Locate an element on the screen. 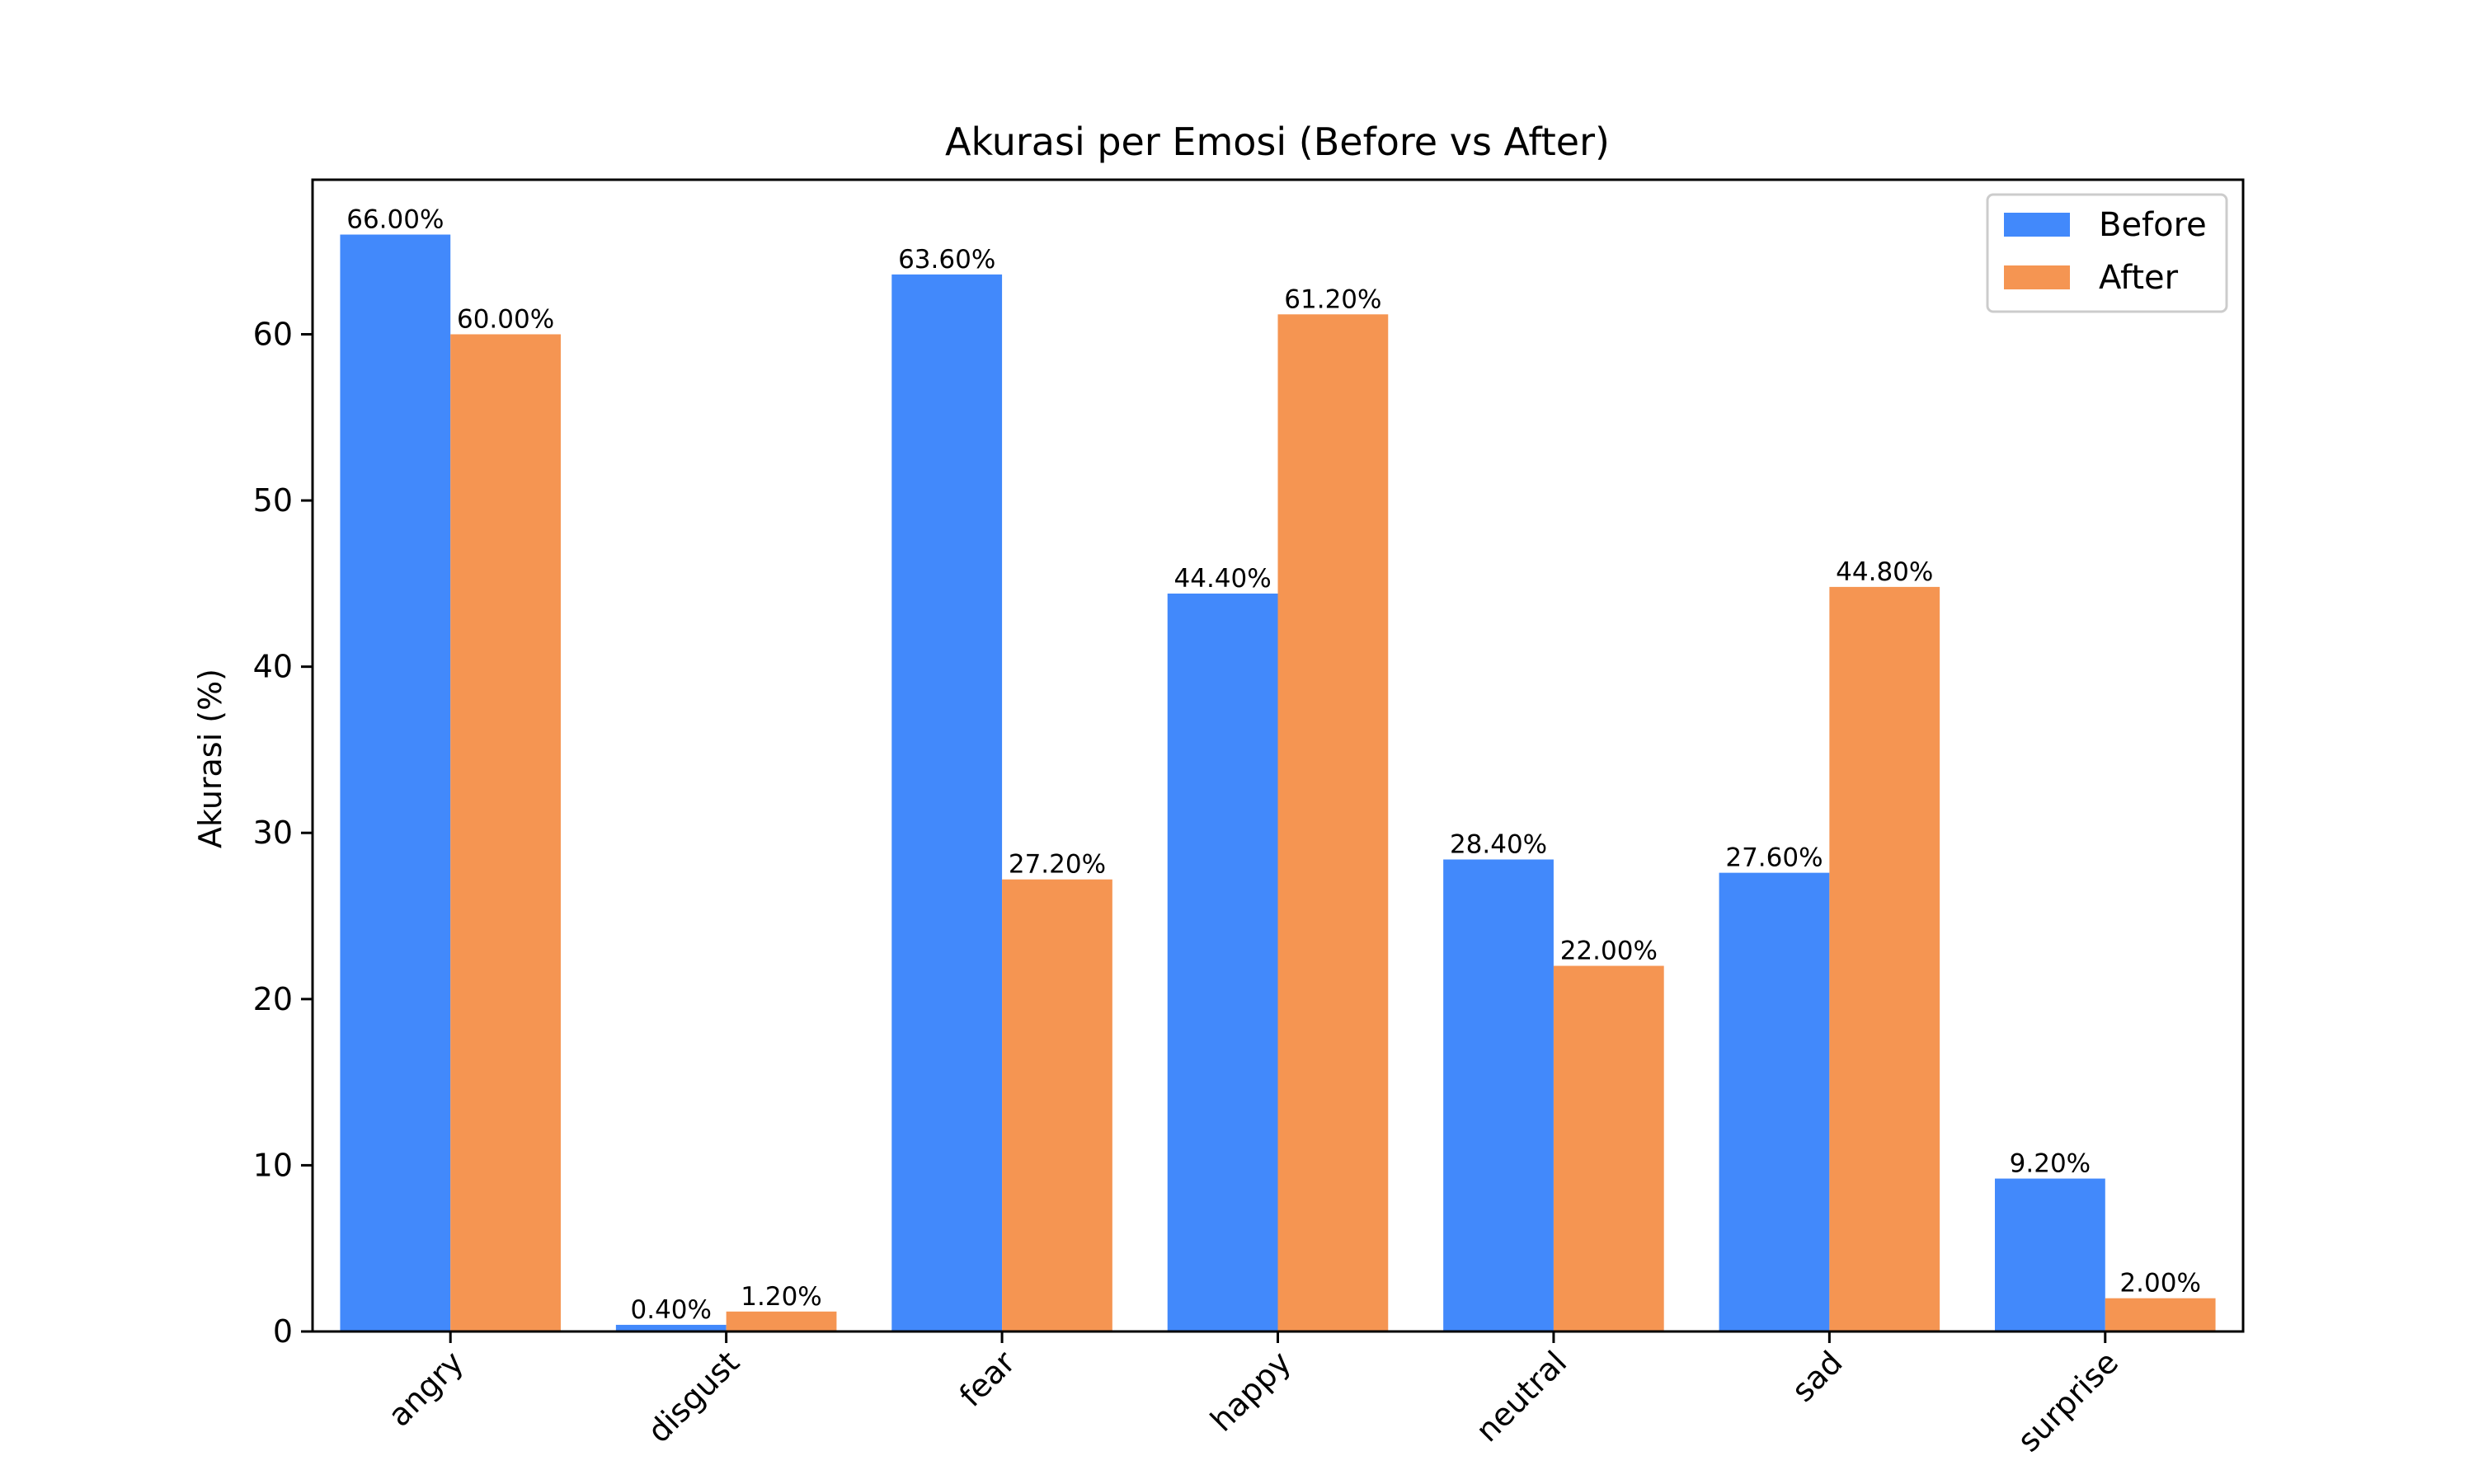 Image resolution: width=2474 pixels, height=1484 pixels. bar-after-sad is located at coordinates (1884, 958).